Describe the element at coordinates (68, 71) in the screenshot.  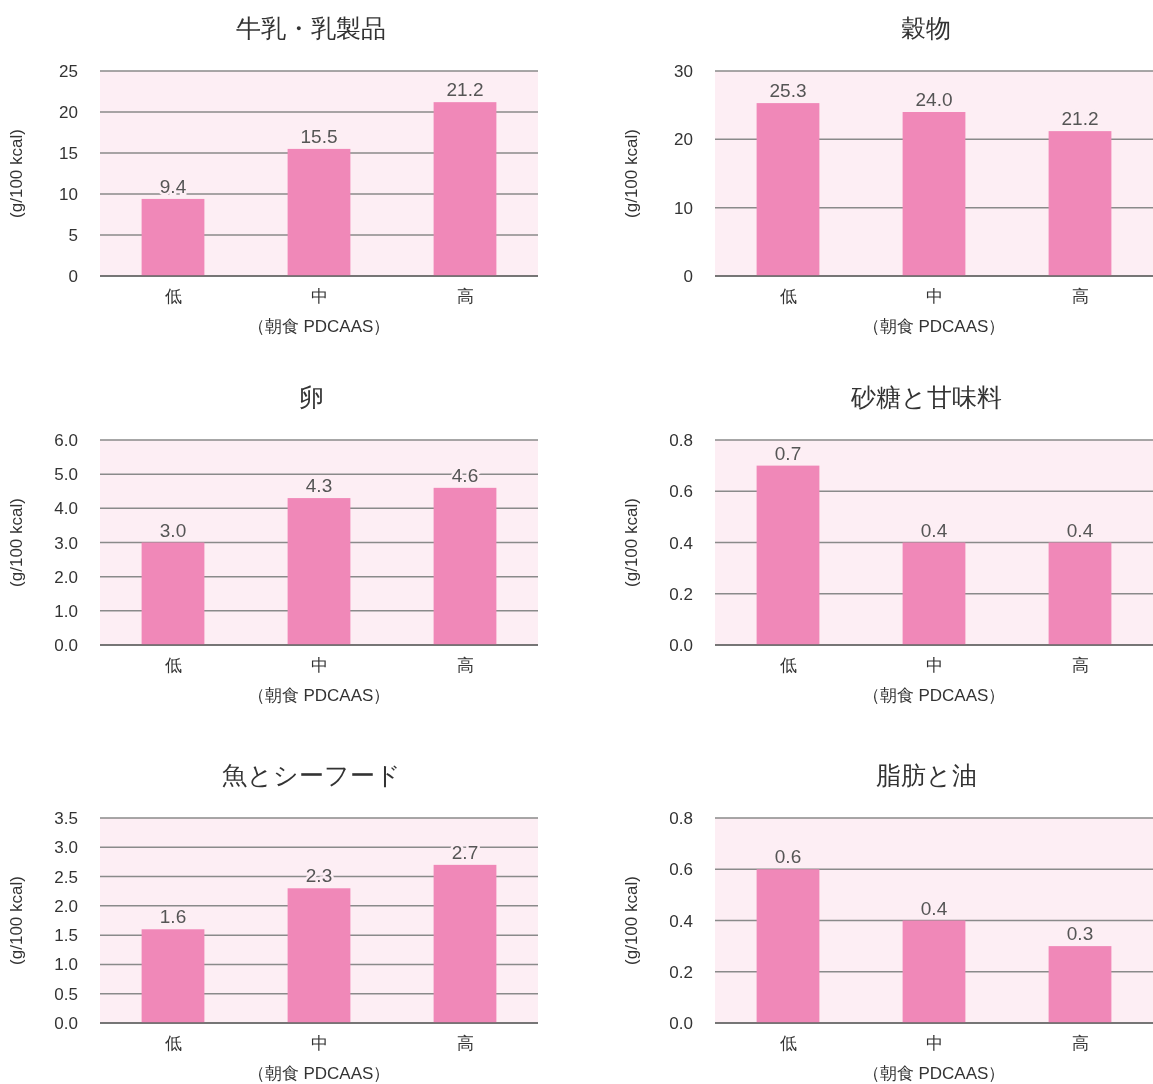
I see `y-tick-label: 25` at that location.